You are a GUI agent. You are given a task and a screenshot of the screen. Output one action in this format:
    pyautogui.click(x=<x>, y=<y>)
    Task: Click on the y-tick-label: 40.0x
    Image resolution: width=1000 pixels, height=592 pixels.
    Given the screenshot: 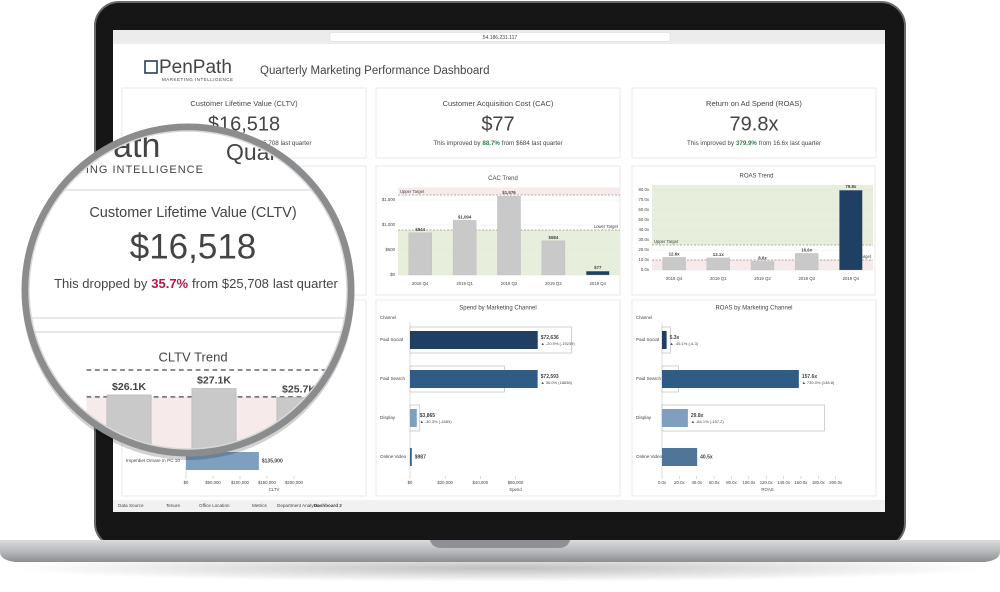 What is the action you would take?
    pyautogui.click(x=643, y=229)
    